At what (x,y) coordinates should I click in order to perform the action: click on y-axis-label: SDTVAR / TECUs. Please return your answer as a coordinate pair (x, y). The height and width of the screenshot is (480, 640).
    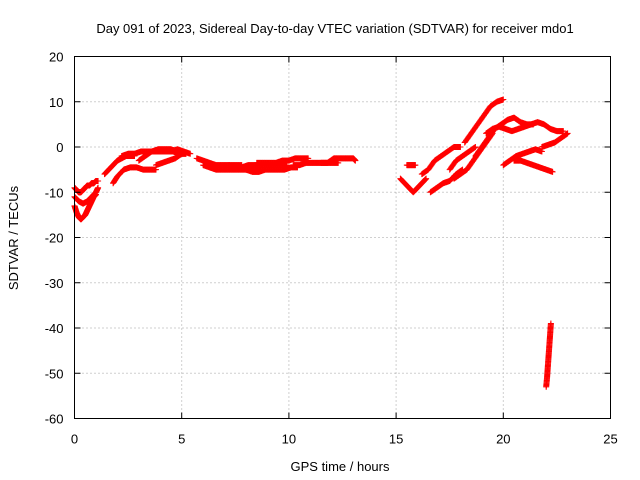
    Looking at the image, I should click on (13, 237).